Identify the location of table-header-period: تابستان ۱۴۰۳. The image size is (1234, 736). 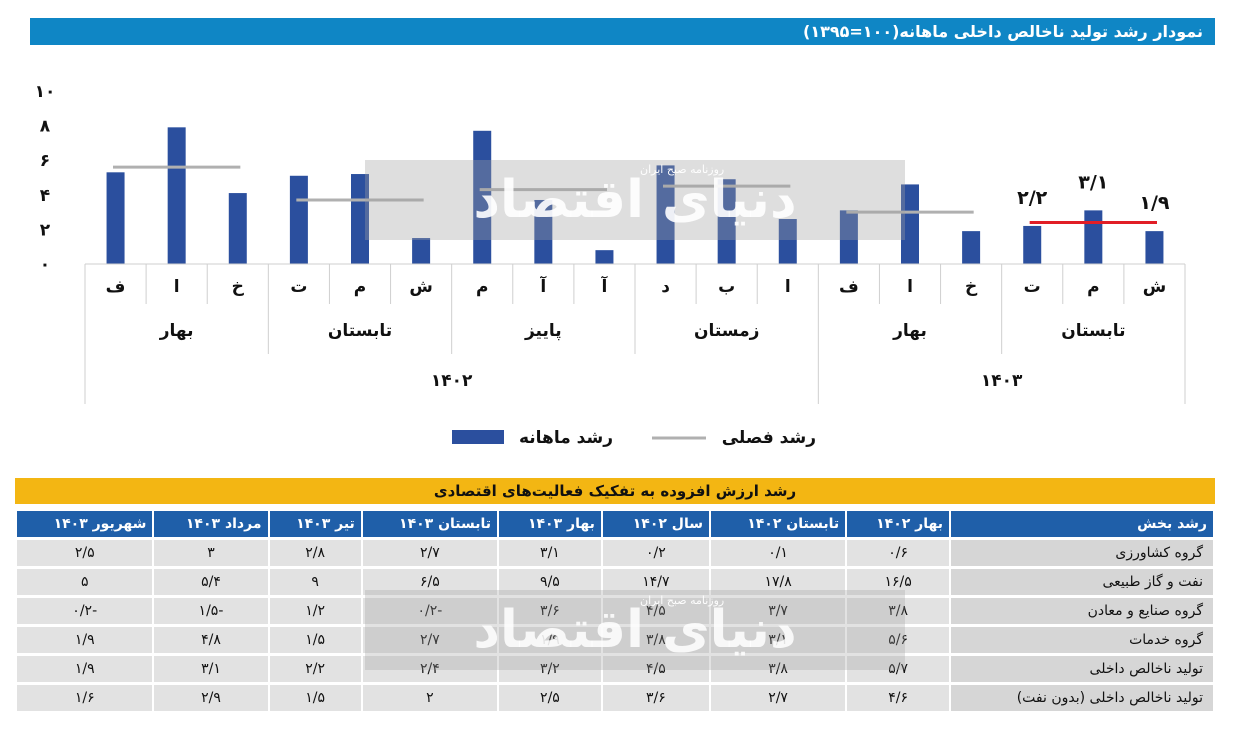
(430, 524).